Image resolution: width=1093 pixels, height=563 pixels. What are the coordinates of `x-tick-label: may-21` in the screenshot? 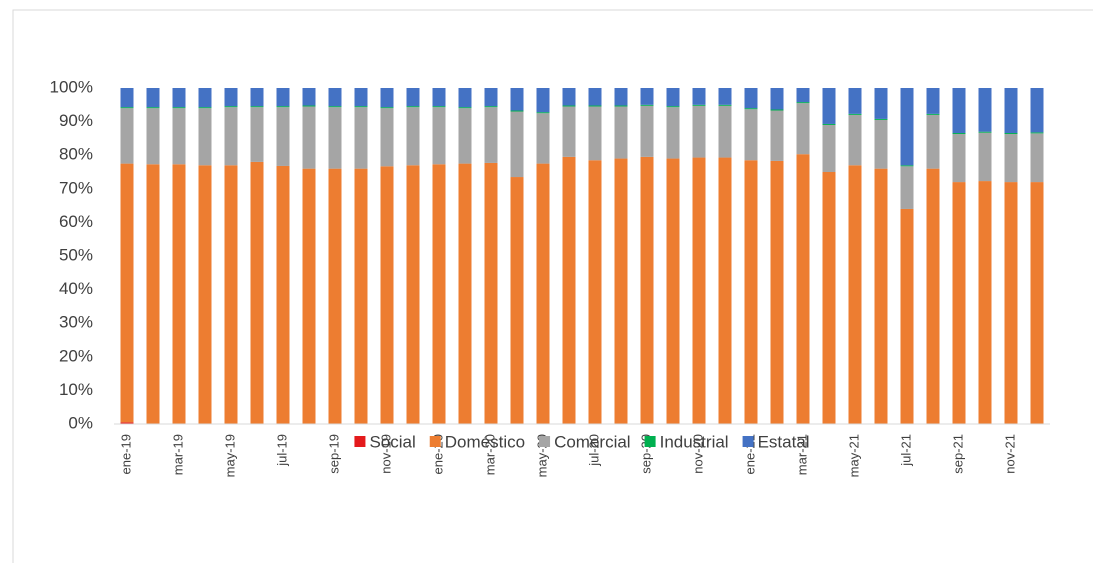 It's located at (853, 455).